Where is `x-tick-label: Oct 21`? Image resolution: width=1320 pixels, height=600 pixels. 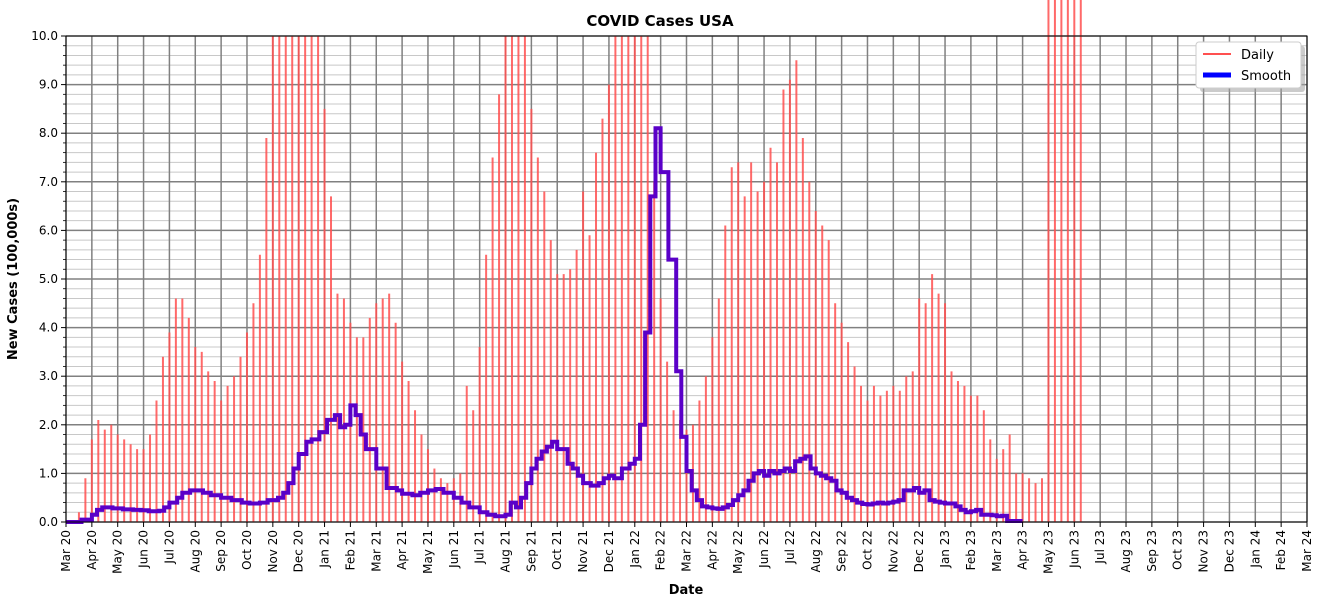 x-tick-label: Oct 21 is located at coordinates (557, 550).